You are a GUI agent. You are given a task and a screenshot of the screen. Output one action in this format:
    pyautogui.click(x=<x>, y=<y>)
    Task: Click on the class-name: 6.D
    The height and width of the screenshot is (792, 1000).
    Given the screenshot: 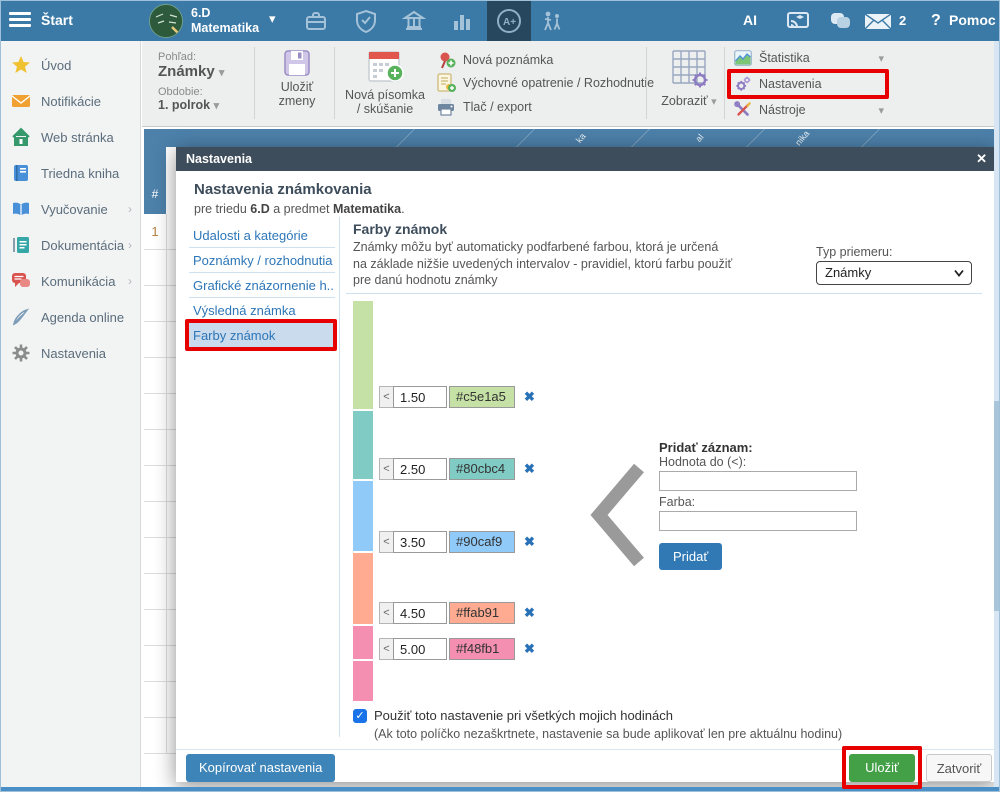 What is the action you would take?
    pyautogui.click(x=201, y=13)
    